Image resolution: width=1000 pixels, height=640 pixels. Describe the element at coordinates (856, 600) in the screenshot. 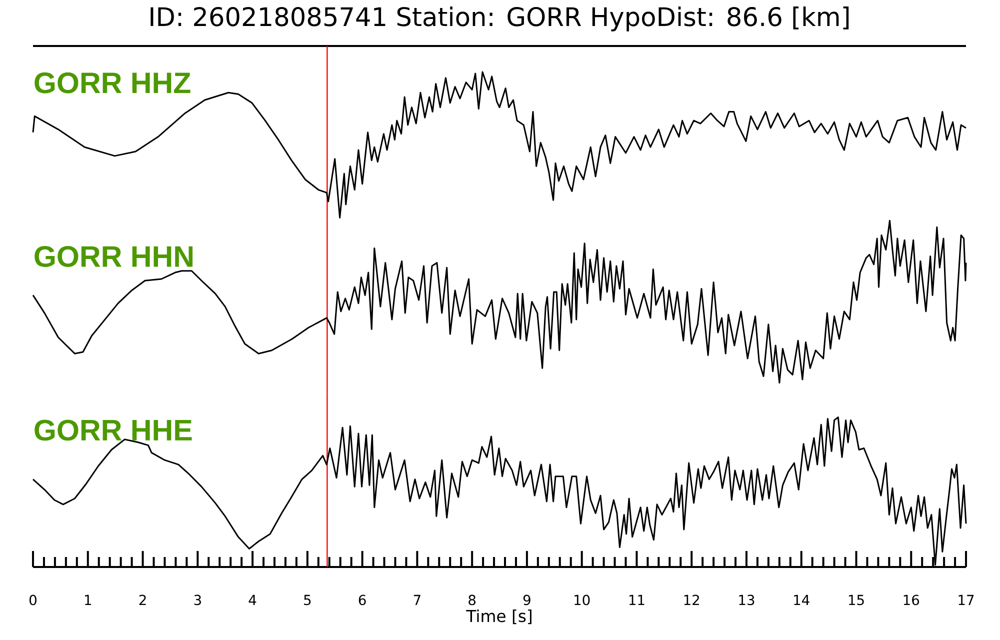

I see `x-tick-label: 15` at that location.